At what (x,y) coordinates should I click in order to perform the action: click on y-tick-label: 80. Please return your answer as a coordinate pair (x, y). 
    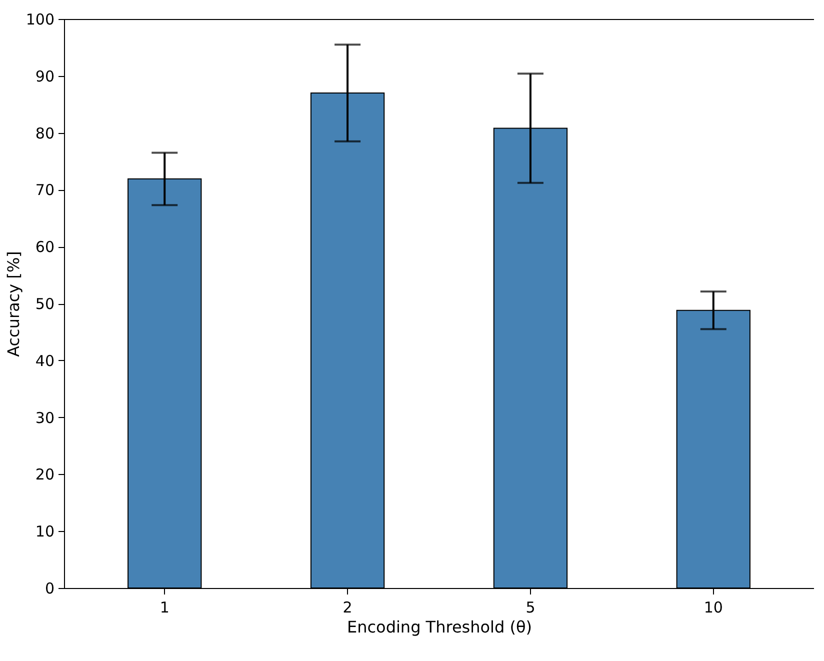
    Looking at the image, I should click on (44, 133).